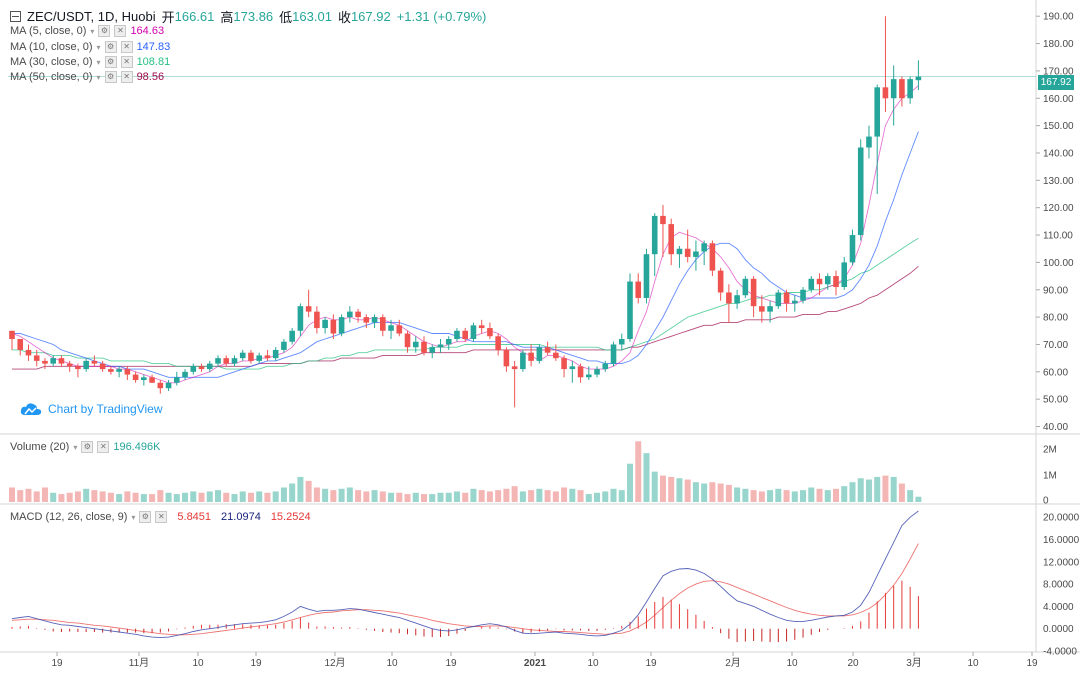 Image resolution: width=1080 pixels, height=674 pixels. Describe the element at coordinates (150, 77) in the screenshot. I see `ma50-value: 98.56` at that location.